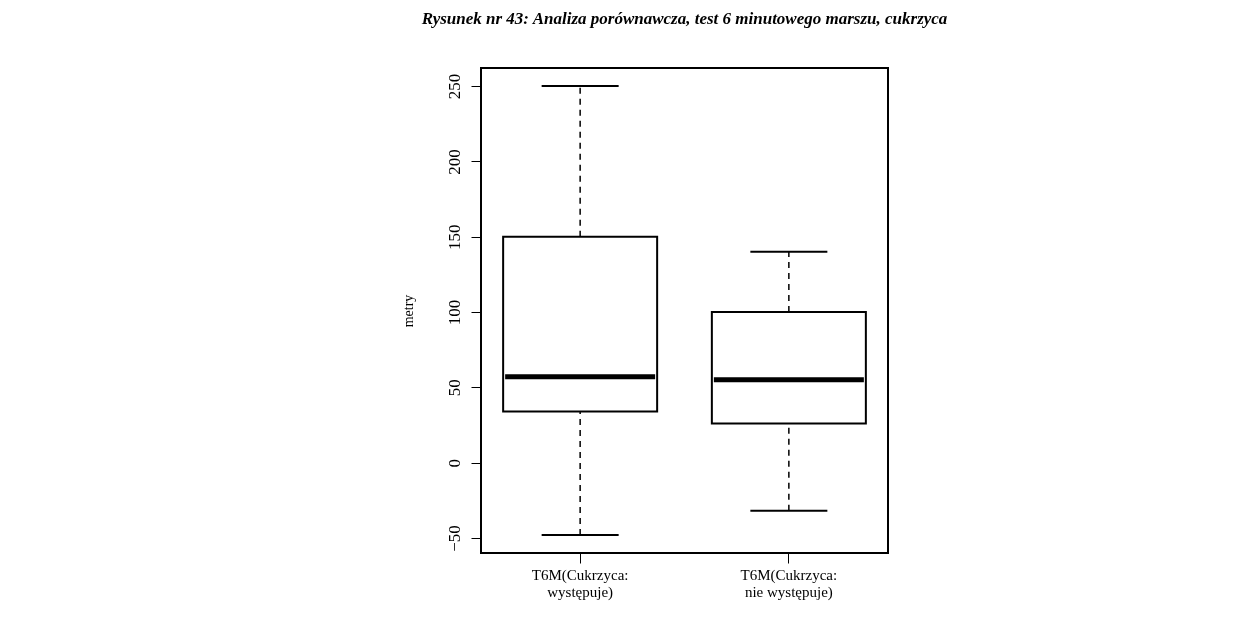  What do you see at coordinates (454, 162) in the screenshot?
I see `y-tick-label: 200` at bounding box center [454, 162].